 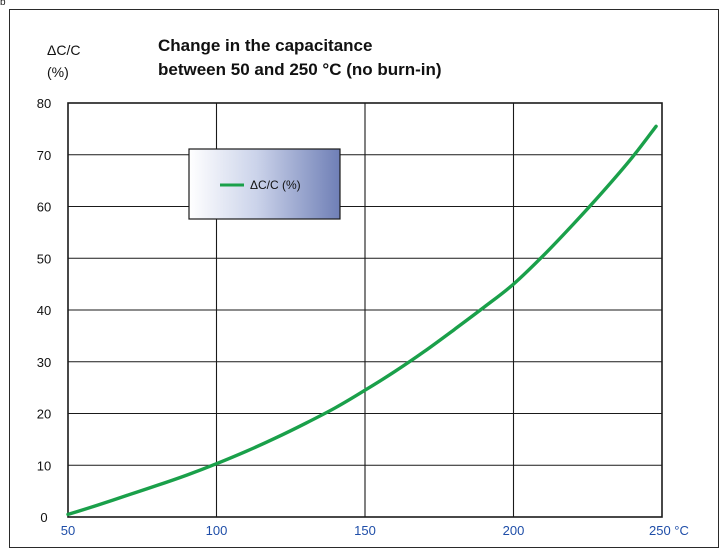 I want to click on y-tick-label-40: 40, so click(x=44, y=310).